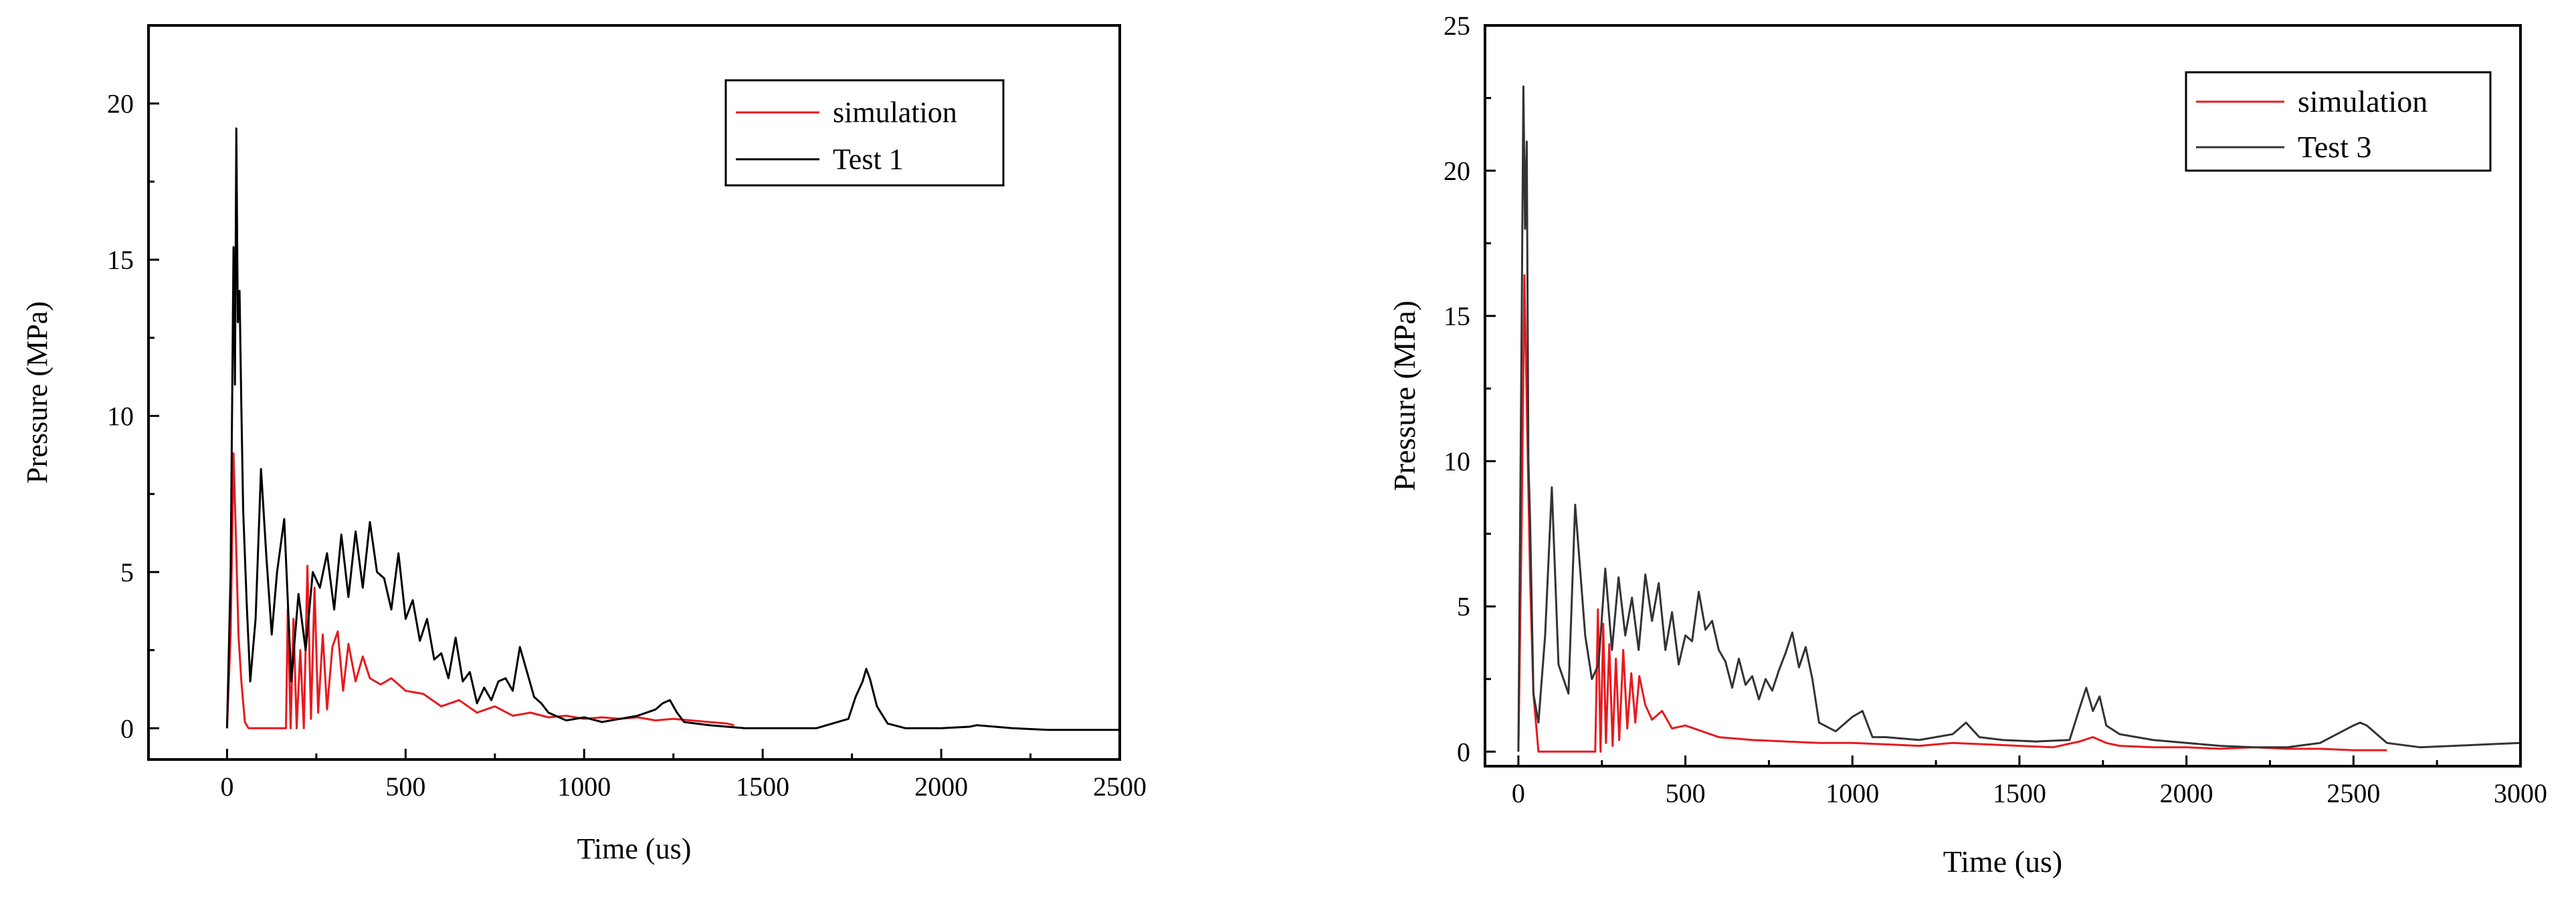  I want to click on legend: simulation Test 3, so click(2338, 122).